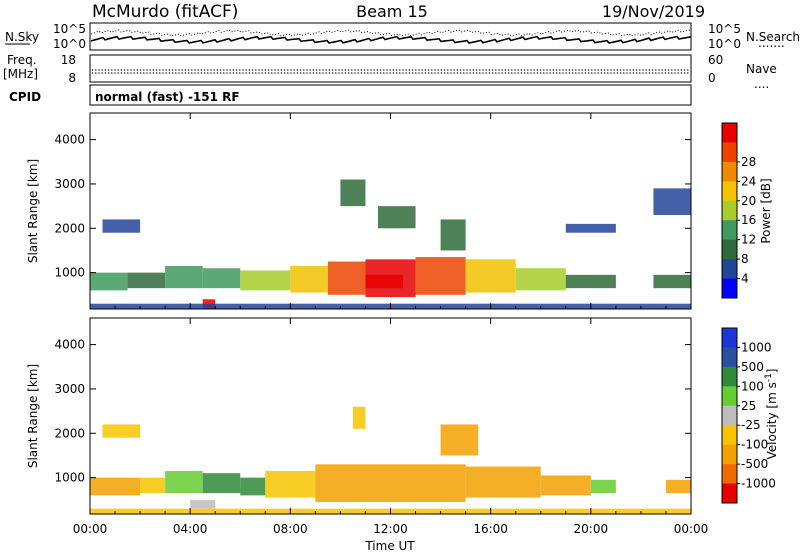  What do you see at coordinates (391, 39) in the screenshot?
I see `noise-sky-trace` at bounding box center [391, 39].